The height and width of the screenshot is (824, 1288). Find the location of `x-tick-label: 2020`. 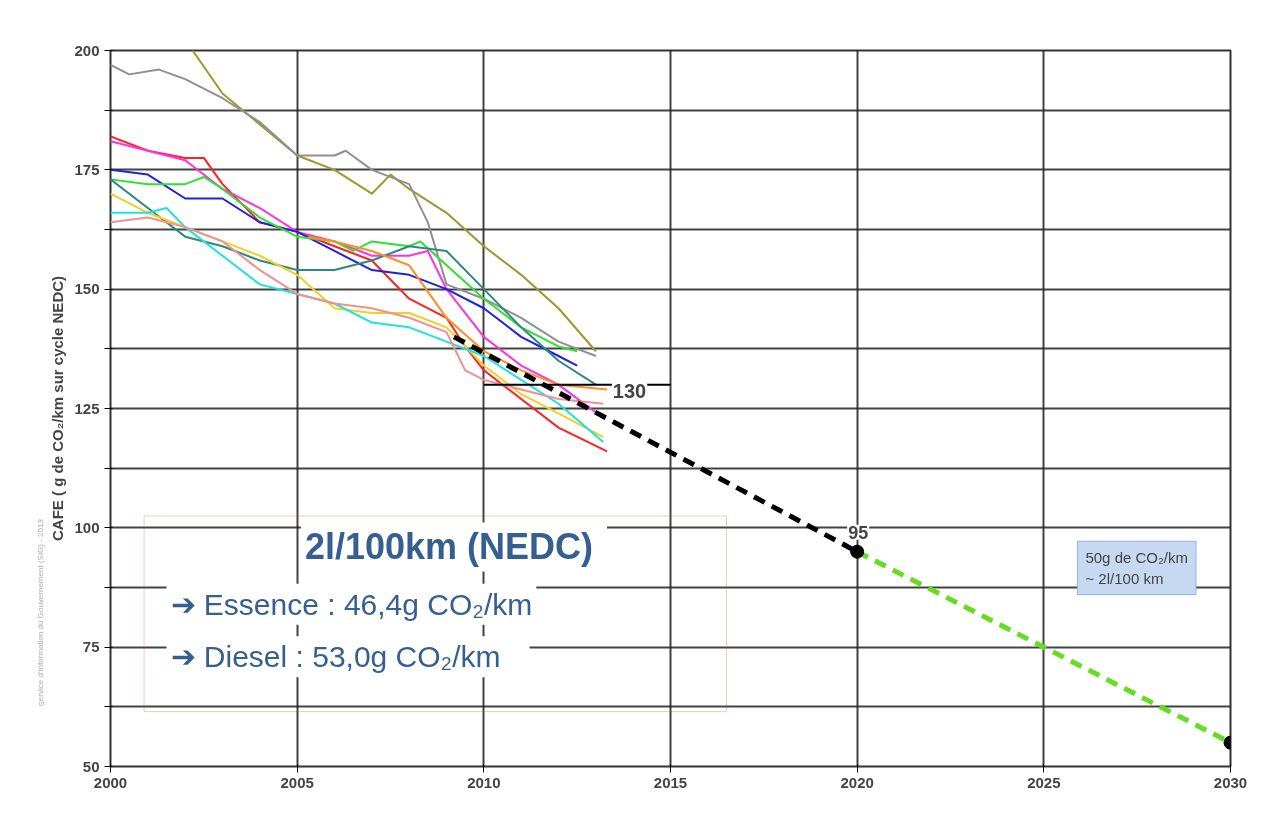

x-tick-label: 2020 is located at coordinates (857, 782).